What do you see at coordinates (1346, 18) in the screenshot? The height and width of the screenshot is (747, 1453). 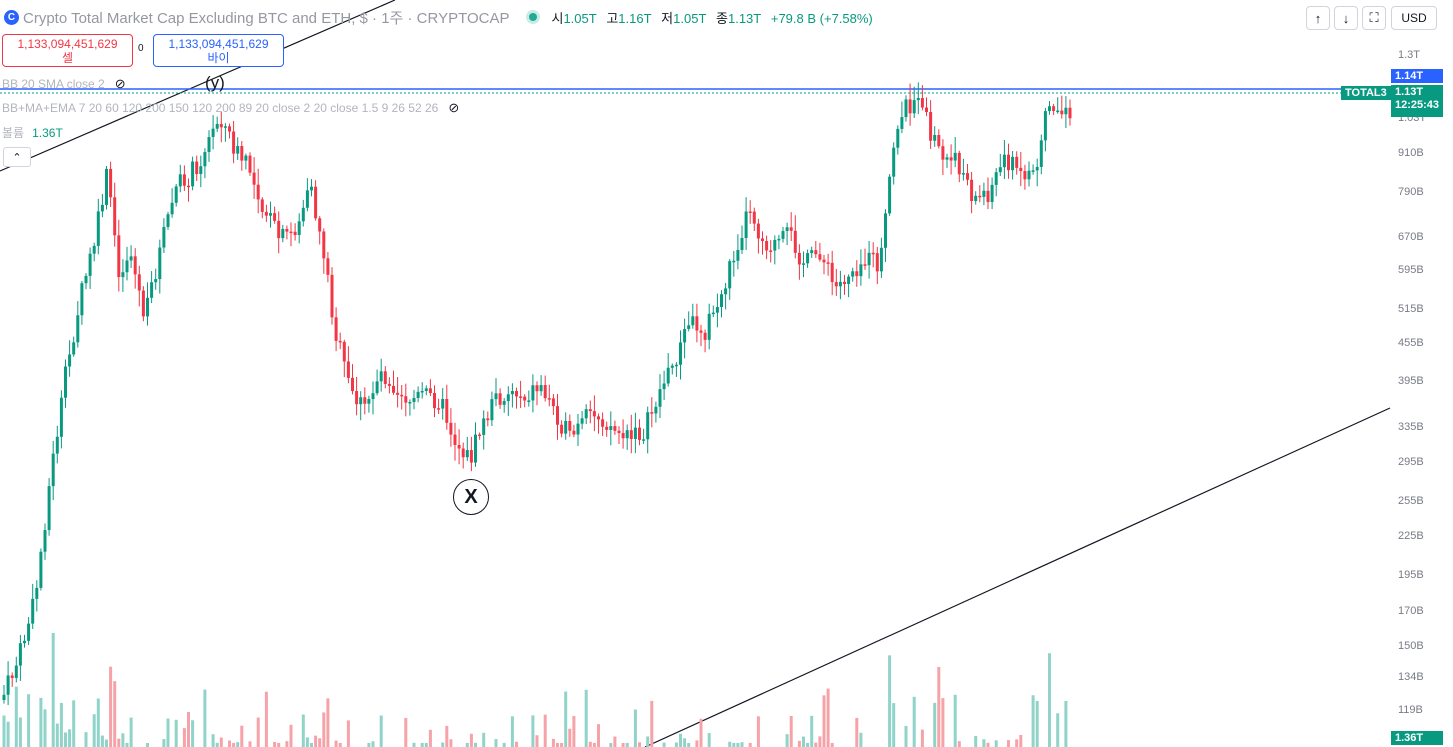 I see `arrow-down-icon: ↓` at bounding box center [1346, 18].